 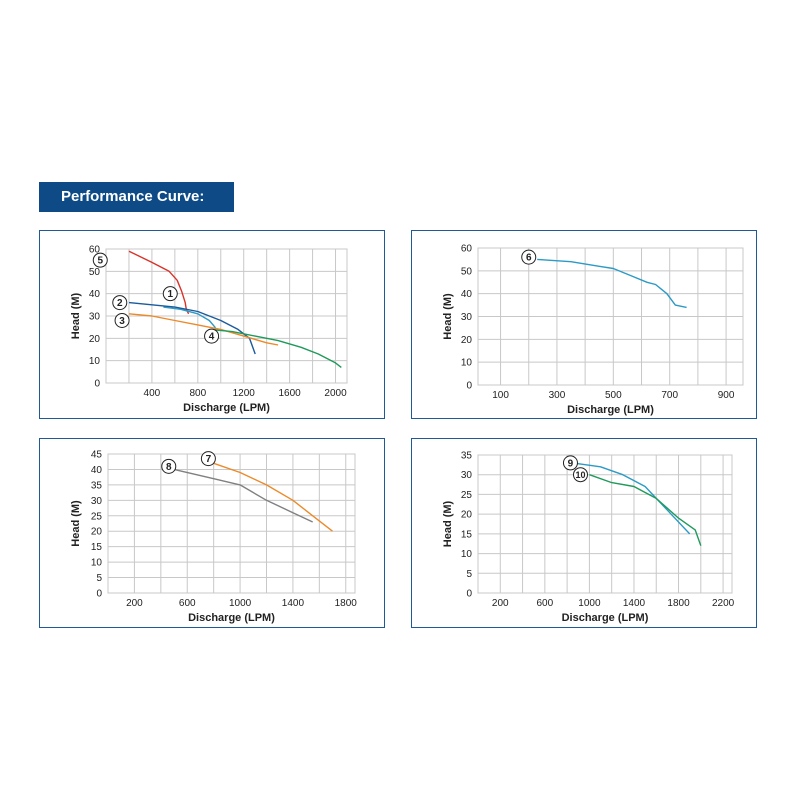 I want to click on curve-marker-8: 8, so click(x=169, y=466).